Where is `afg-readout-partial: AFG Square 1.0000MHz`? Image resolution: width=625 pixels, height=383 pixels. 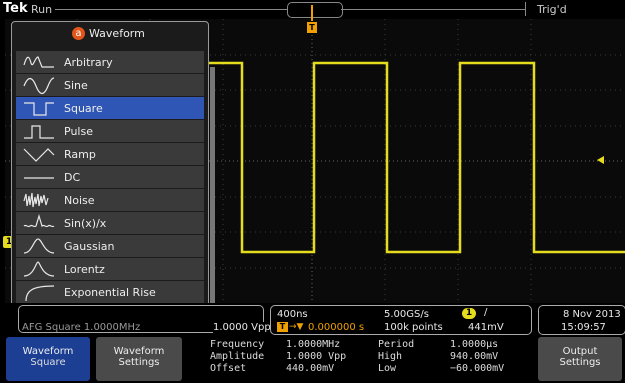 afg-readout-partial: AFG Square 1.0000MHz is located at coordinates (81, 327).